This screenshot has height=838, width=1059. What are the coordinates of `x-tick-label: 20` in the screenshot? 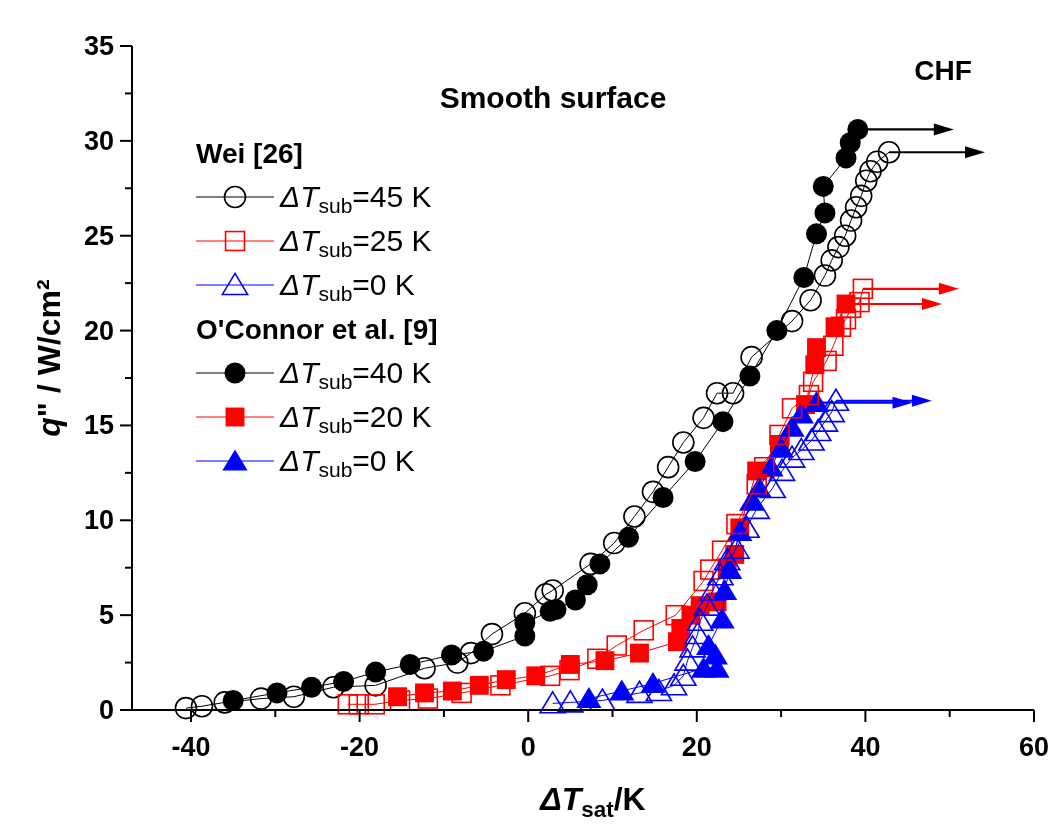 It's located at (696, 747).